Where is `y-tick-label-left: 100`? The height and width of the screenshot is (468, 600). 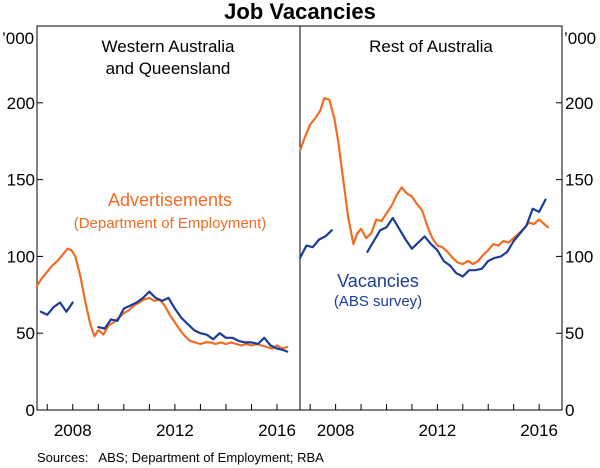 y-tick-label-left: 100 is located at coordinates (21, 256).